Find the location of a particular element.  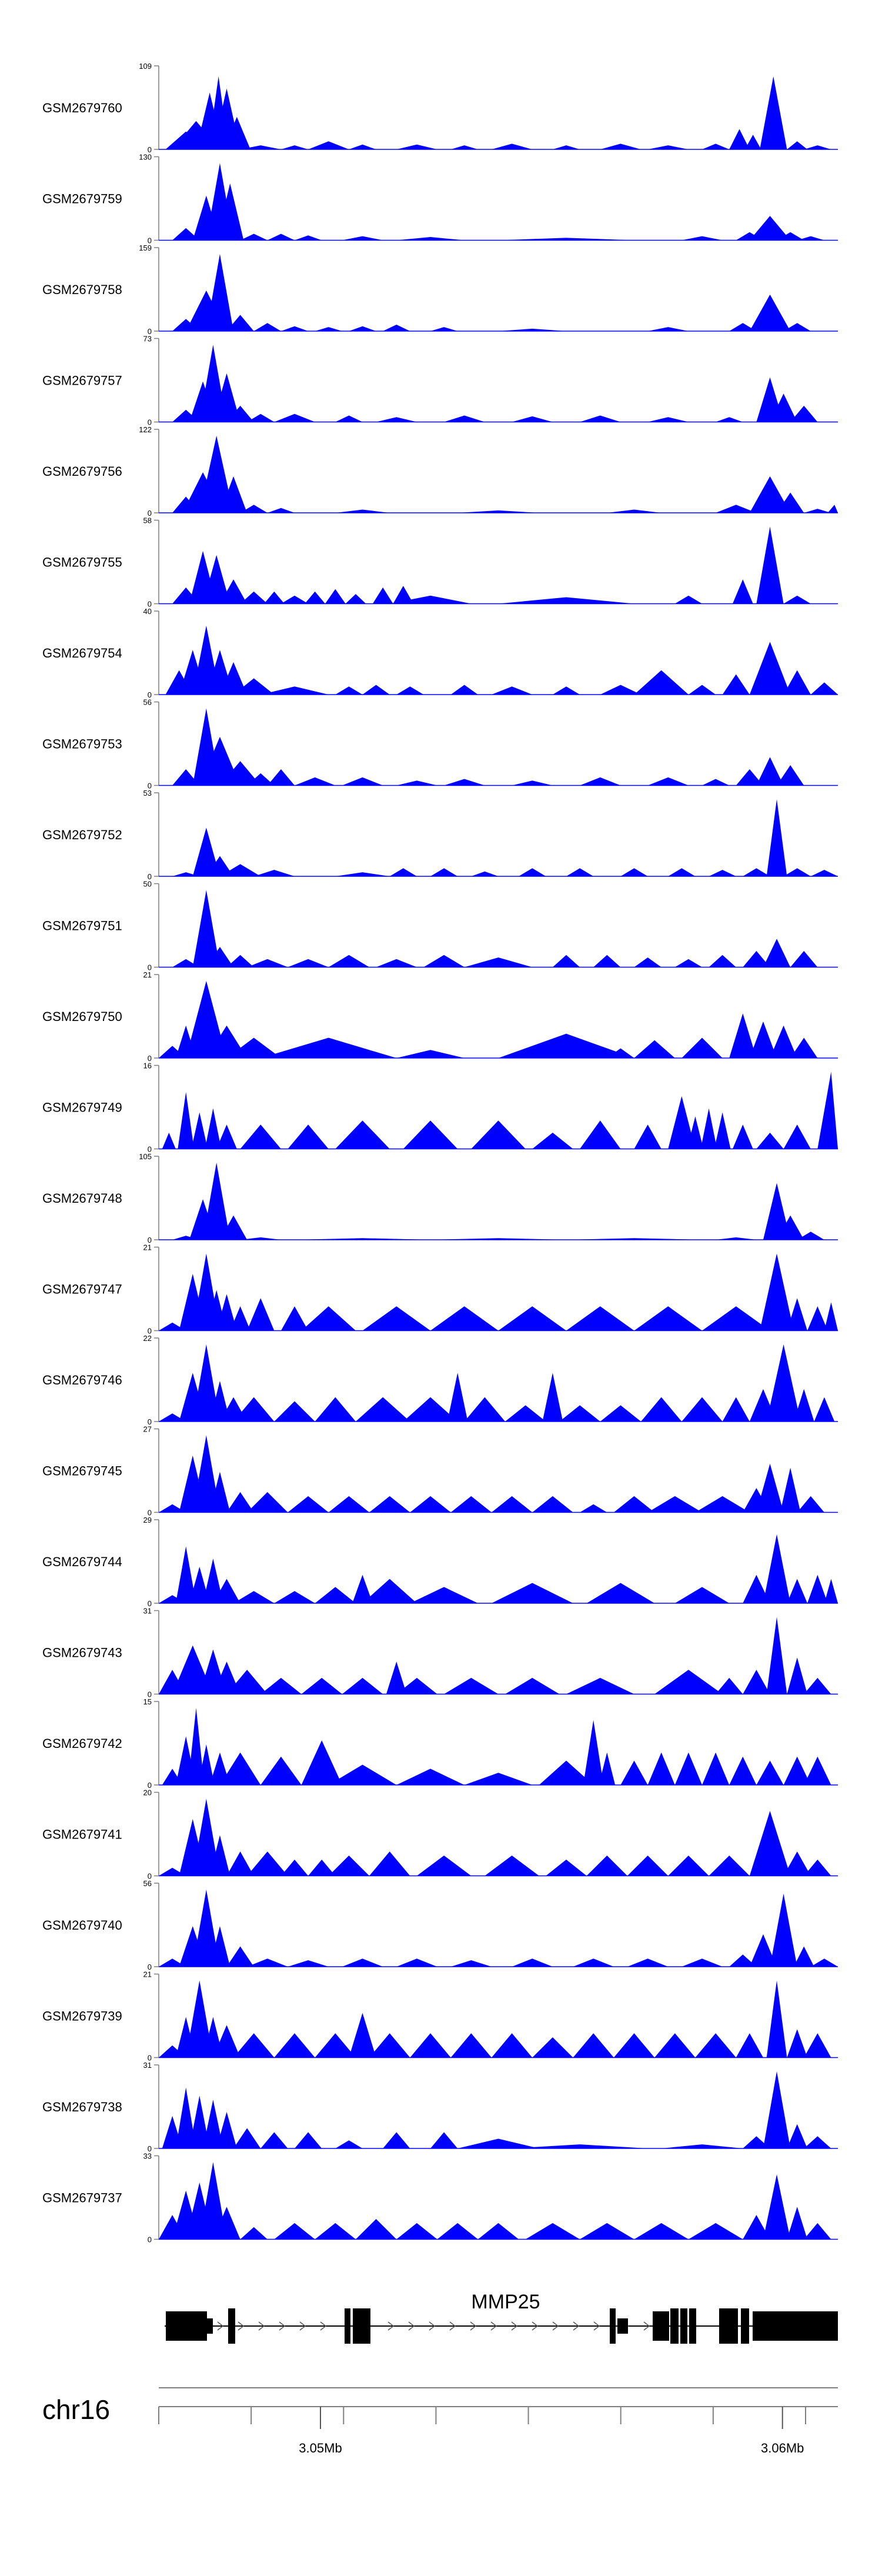

y-axis-max-label: 20 is located at coordinates (147, 1792).